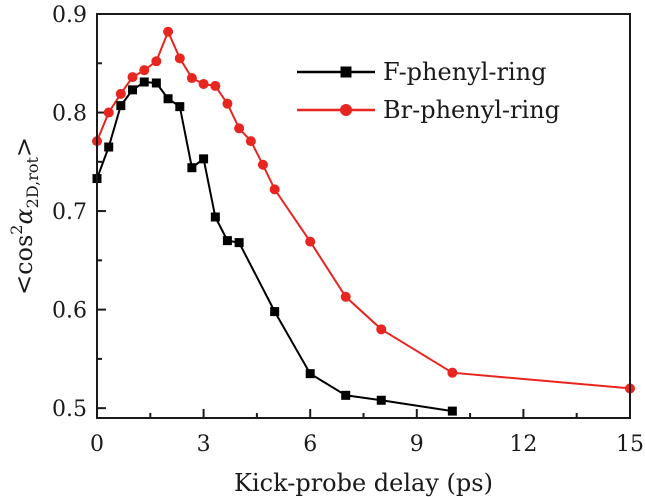 The height and width of the screenshot is (497, 645). I want to click on x-tick-label: 12, so click(523, 444).